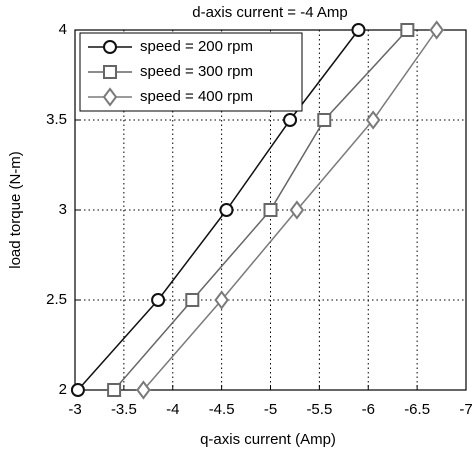 Image resolution: width=474 pixels, height=458 pixels. Describe the element at coordinates (319, 409) in the screenshot. I see `x-tick-label: -5.5` at that location.